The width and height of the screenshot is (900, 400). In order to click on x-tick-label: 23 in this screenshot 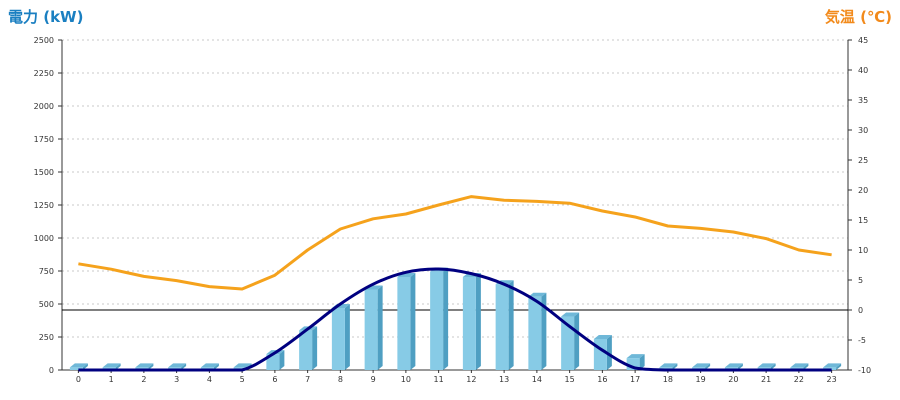, I will do `click(832, 379)`.